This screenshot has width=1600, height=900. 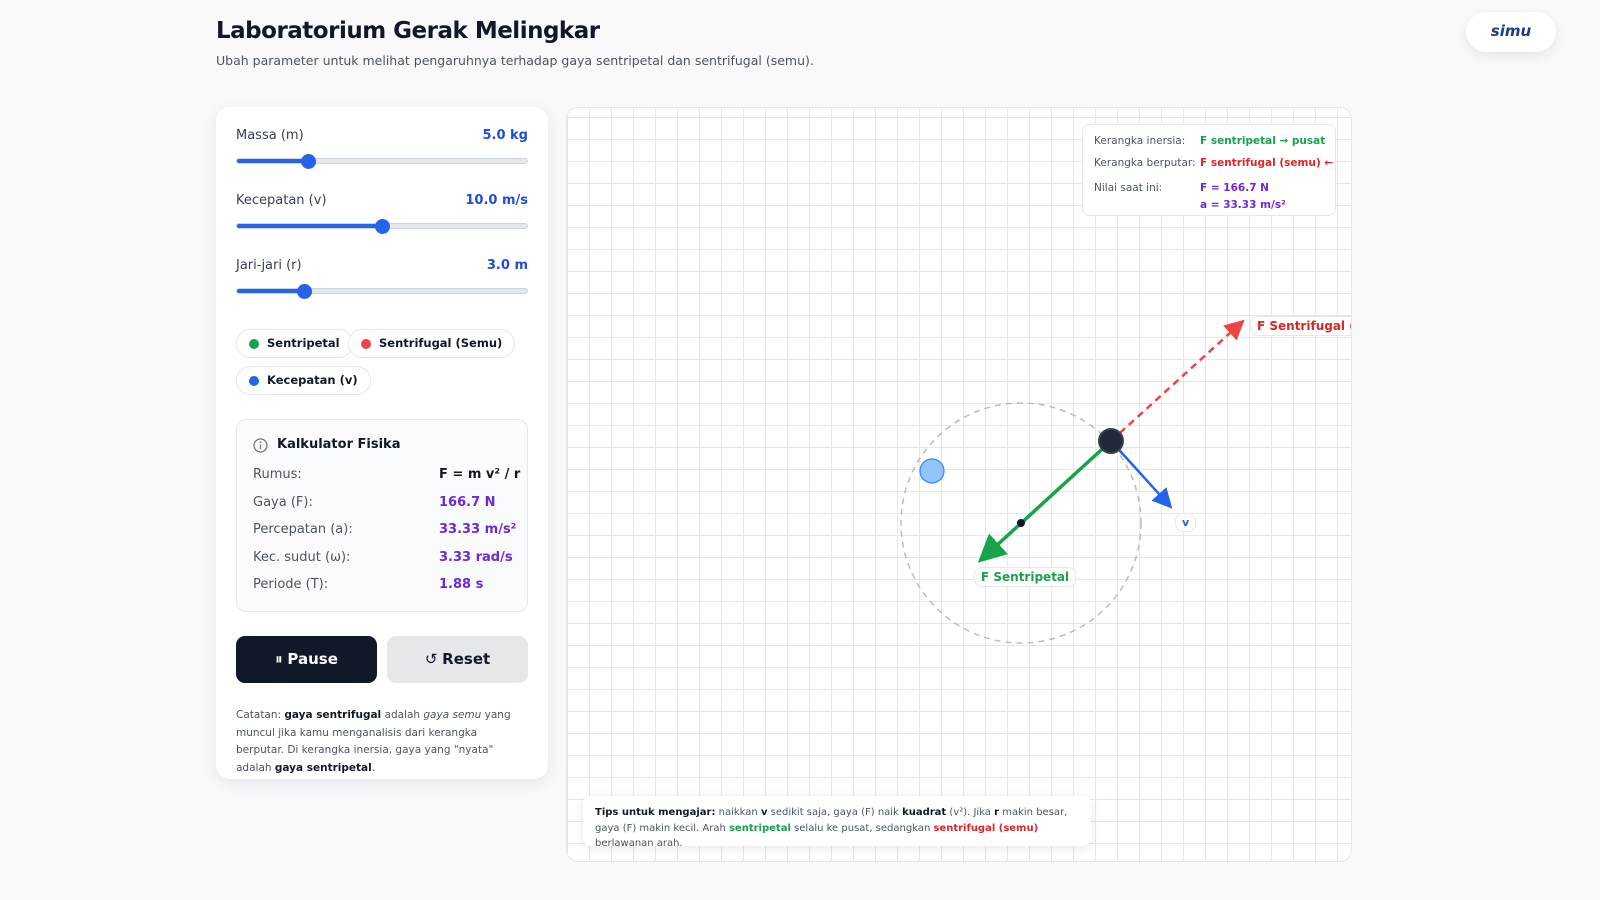 I want to click on tips-text: naikkan, so click(x=738, y=812).